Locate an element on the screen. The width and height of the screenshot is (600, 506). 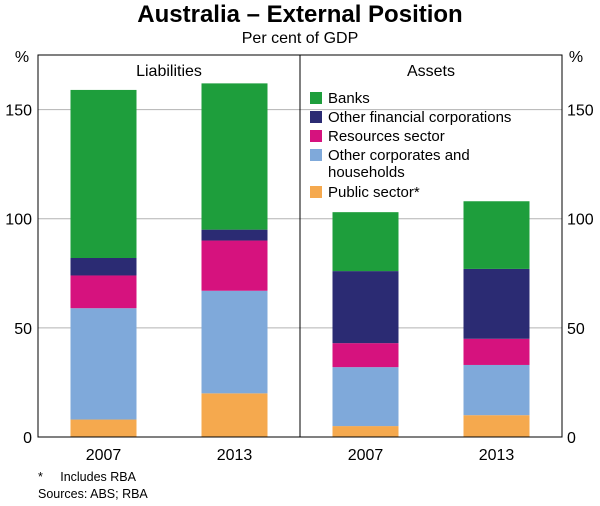
y-tick-label-right: 50 is located at coordinates (576, 329).